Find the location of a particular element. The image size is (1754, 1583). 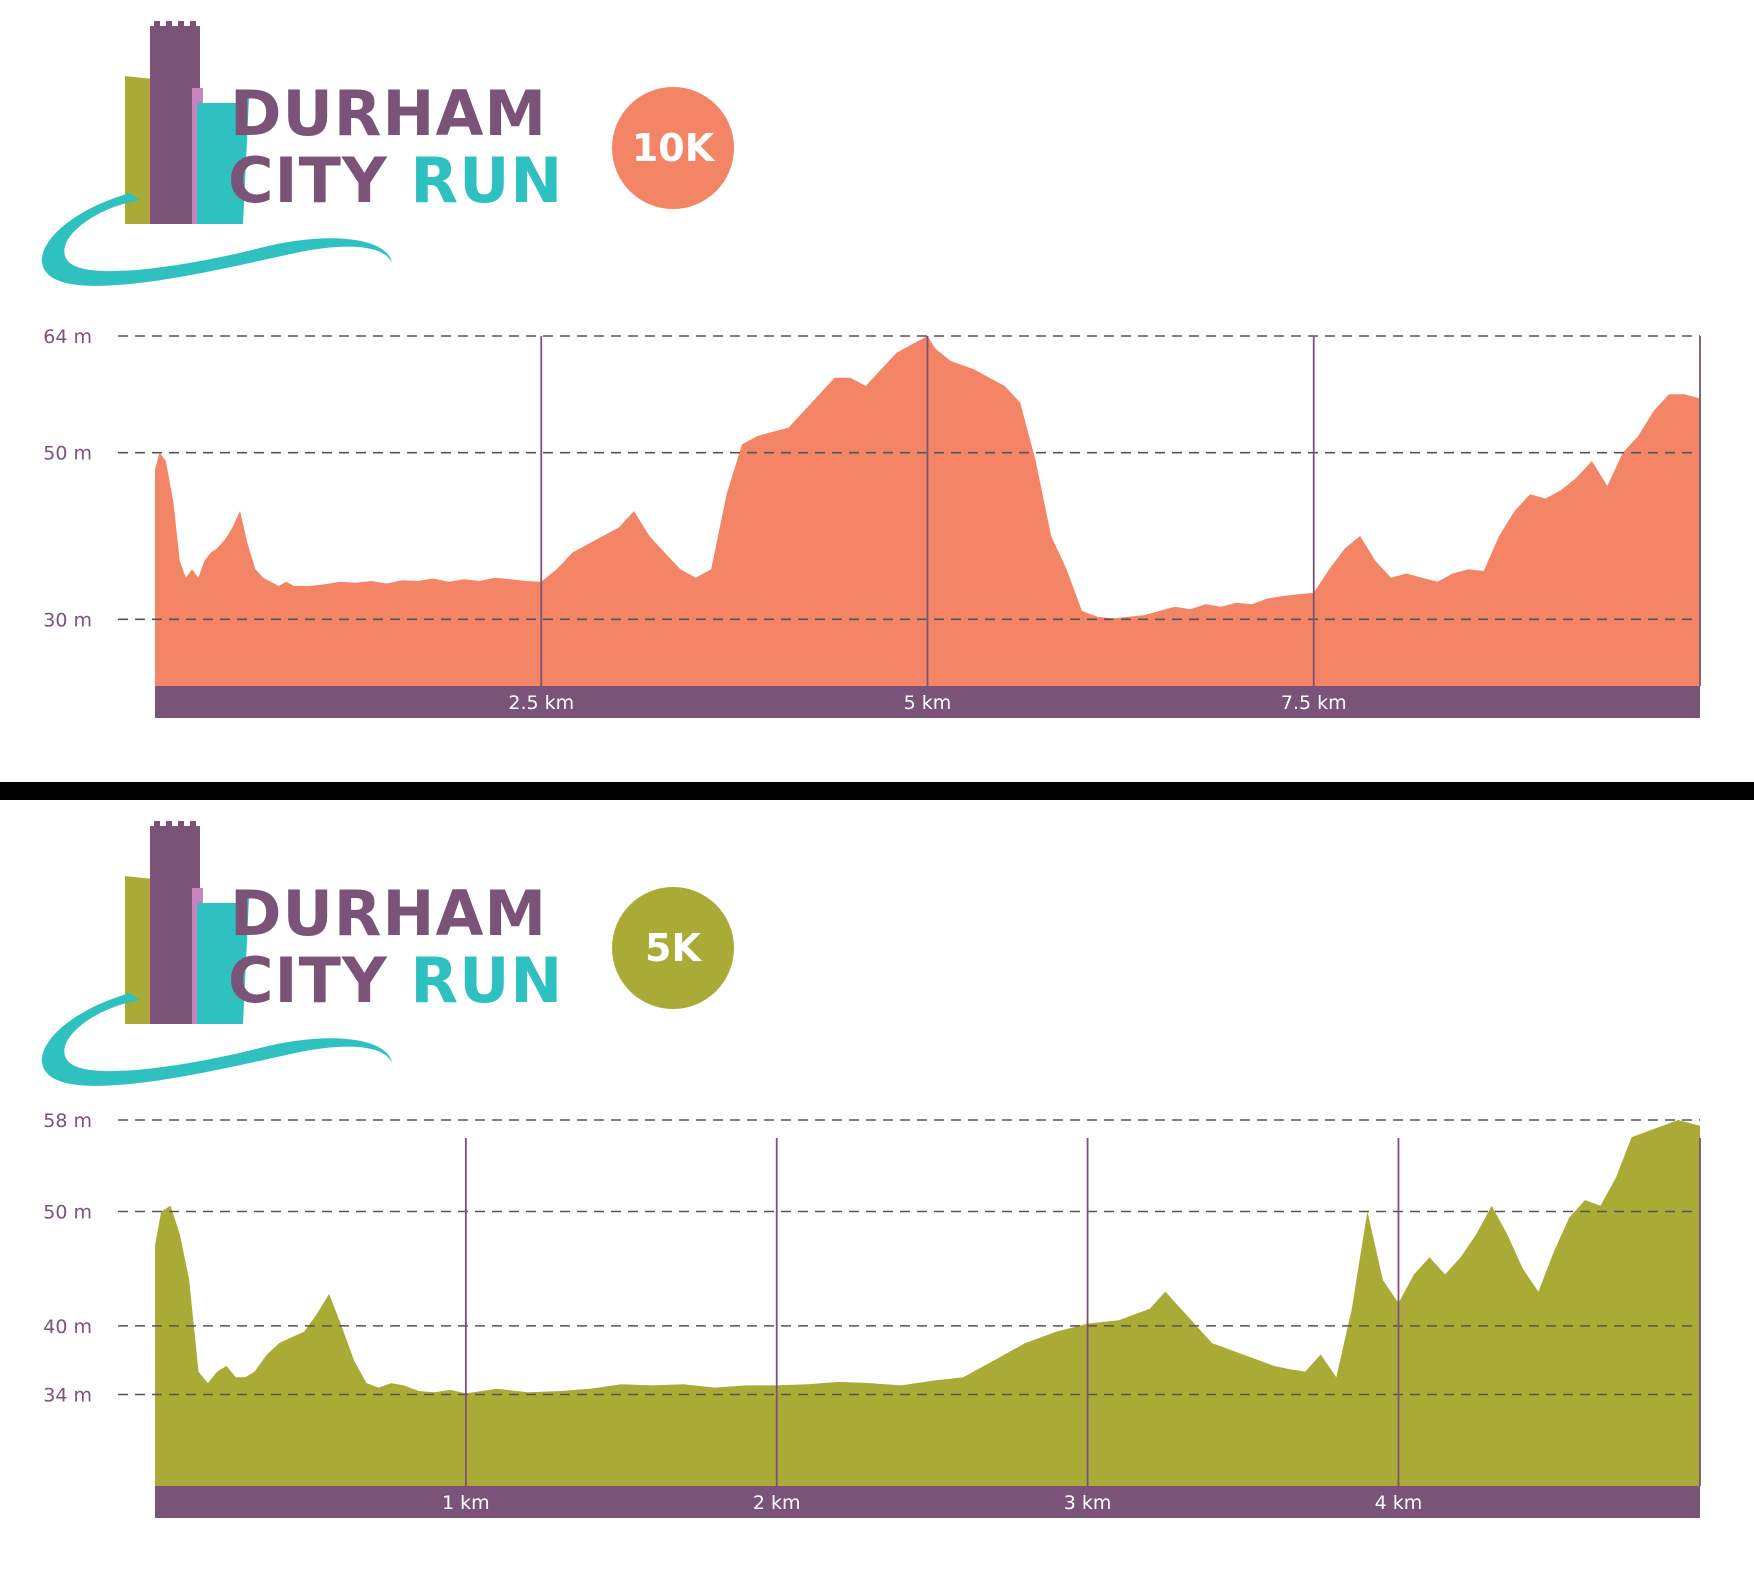

x-tick-label: 3 km is located at coordinates (1088, 1503).